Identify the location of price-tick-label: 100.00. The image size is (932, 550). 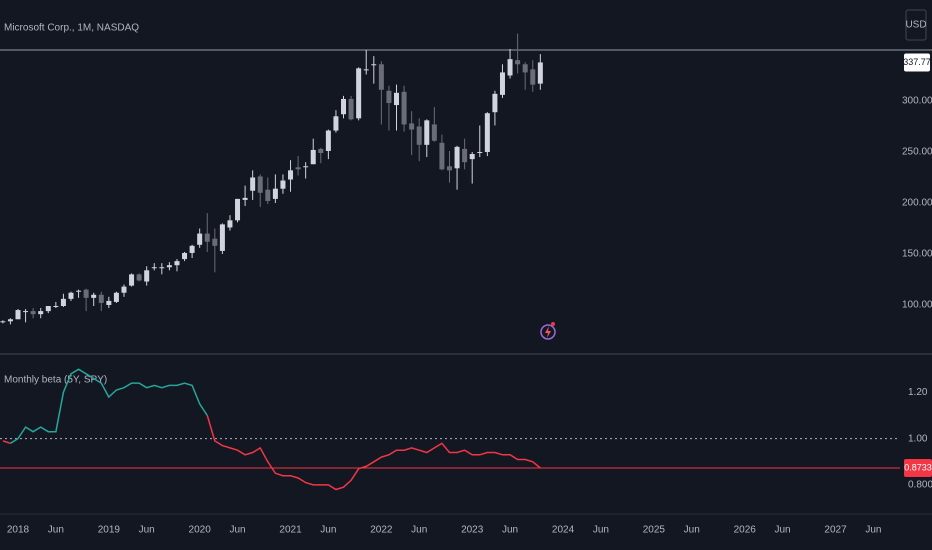
(917, 305).